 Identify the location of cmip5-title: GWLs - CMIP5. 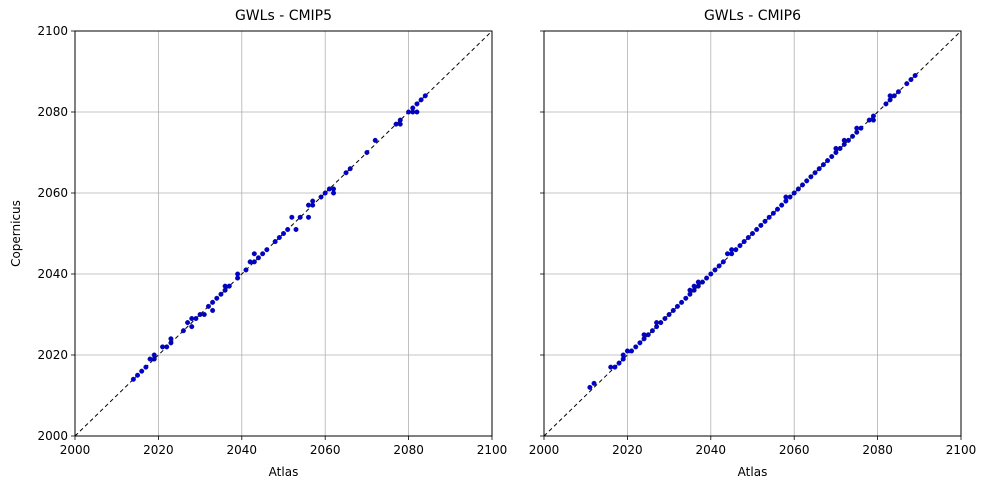
(283, 16).